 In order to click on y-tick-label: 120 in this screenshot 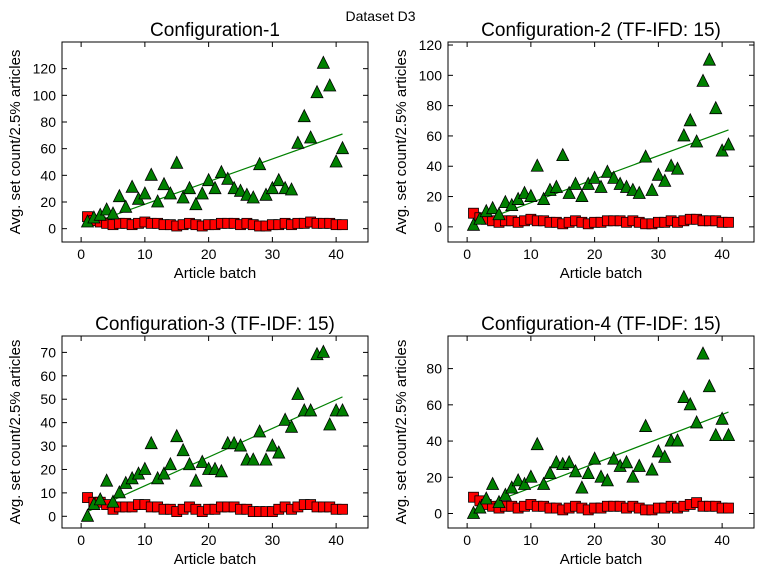, I will do `click(45, 69)`.